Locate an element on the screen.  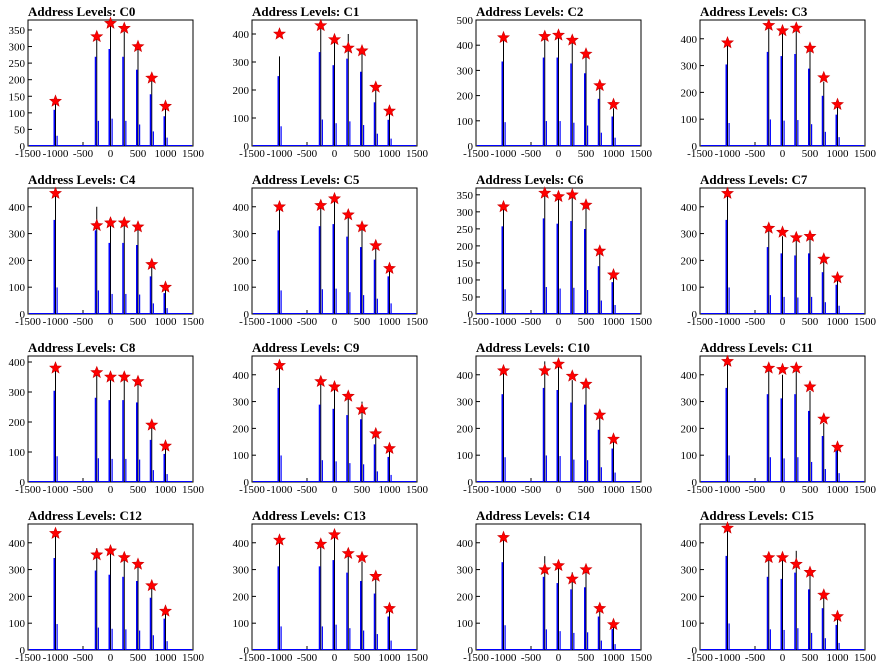
panel-title: Address Levels: C6 is located at coordinates (530, 179).